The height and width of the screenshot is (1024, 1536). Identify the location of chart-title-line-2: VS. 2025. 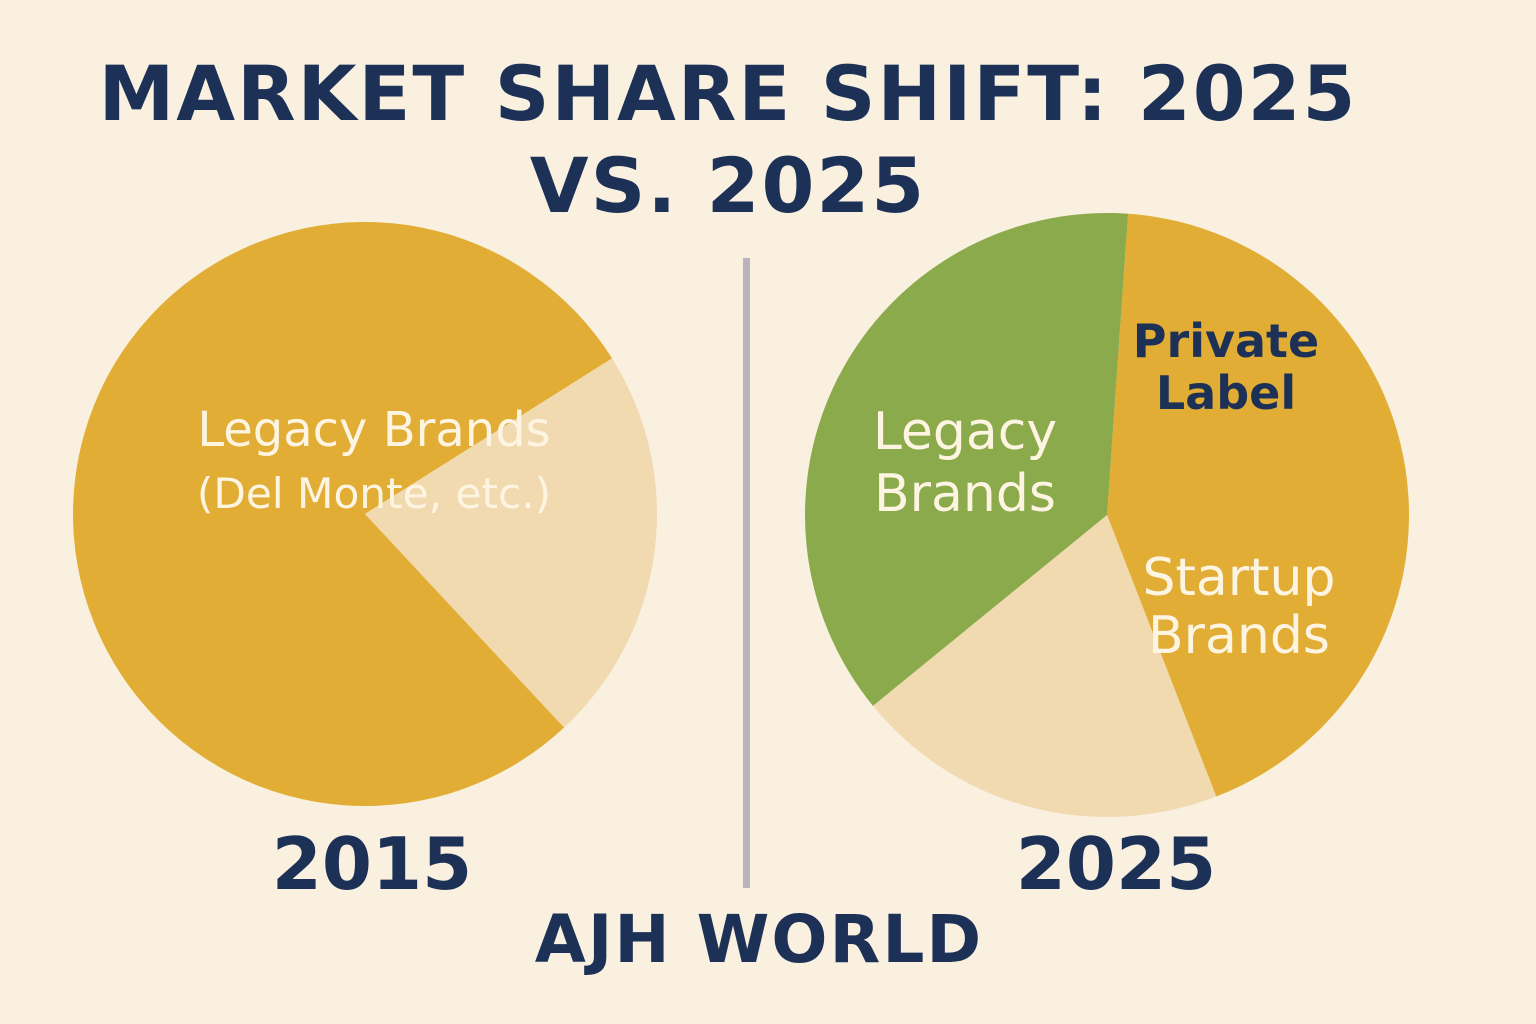
(728, 185).